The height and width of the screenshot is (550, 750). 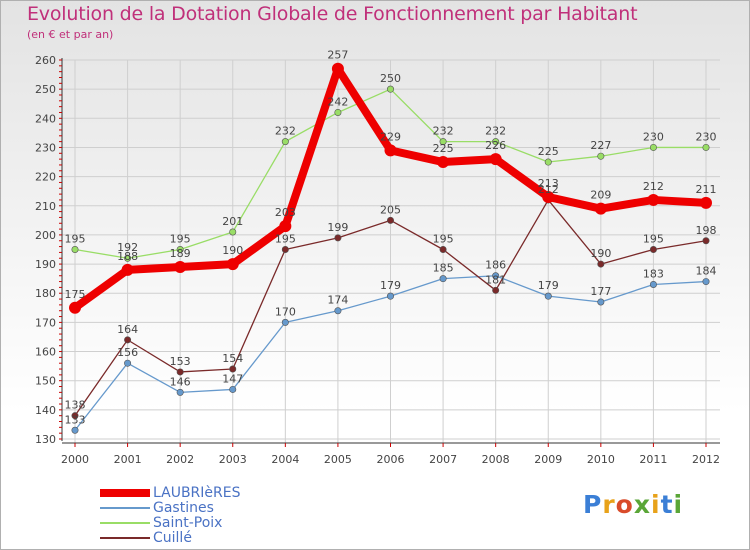 I want to click on data-label: 212, so click(x=653, y=186).